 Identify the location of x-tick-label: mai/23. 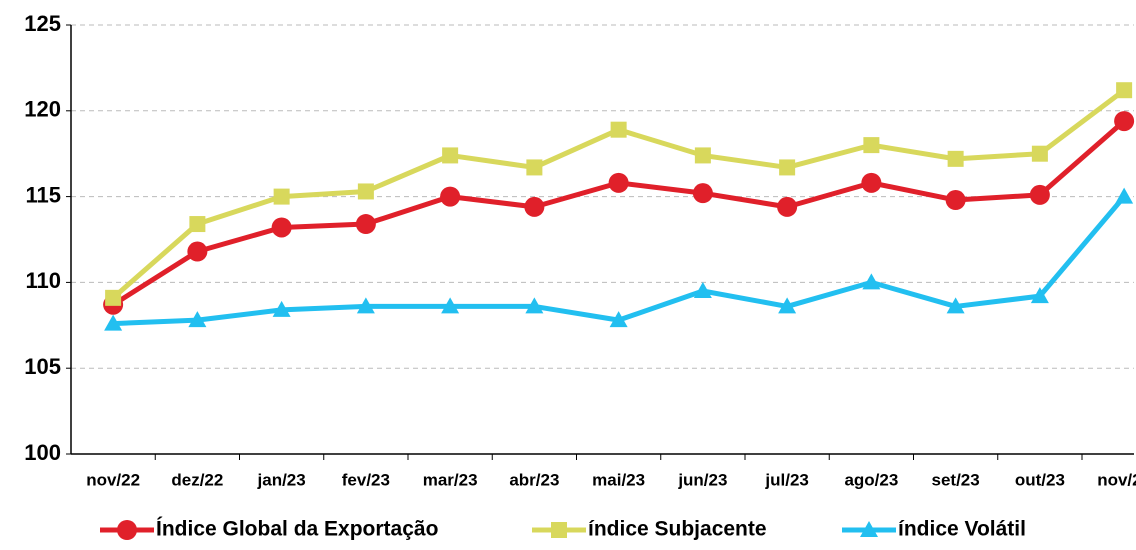
(618, 479).